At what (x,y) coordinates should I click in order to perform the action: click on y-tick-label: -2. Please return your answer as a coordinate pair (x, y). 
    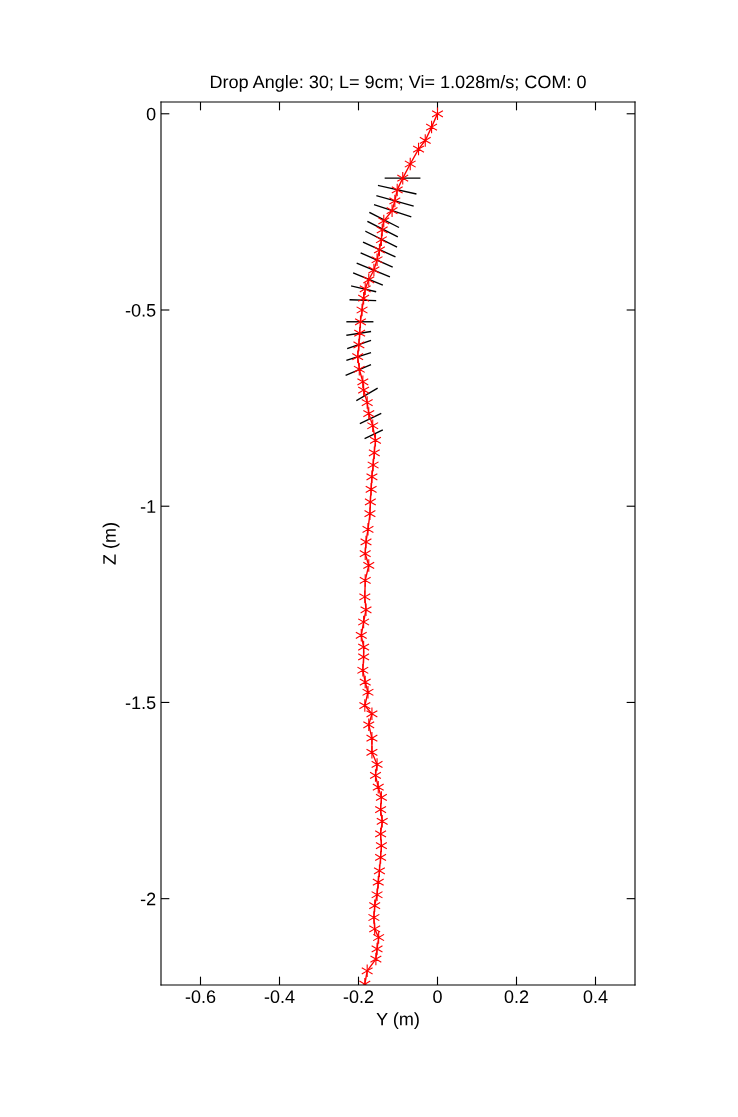
    Looking at the image, I should click on (148, 899).